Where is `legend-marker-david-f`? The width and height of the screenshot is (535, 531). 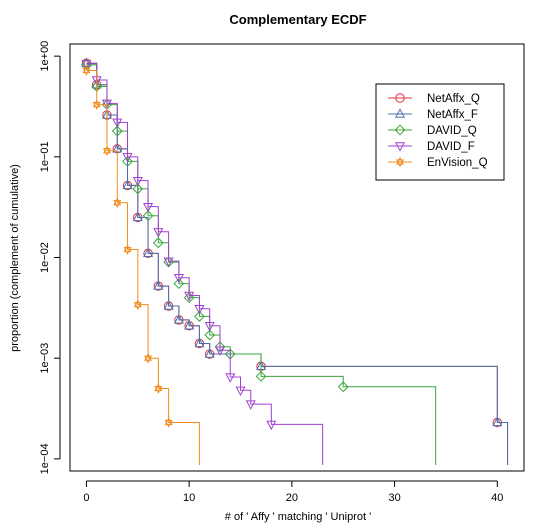
legend-marker-david-f is located at coordinates (400, 147).